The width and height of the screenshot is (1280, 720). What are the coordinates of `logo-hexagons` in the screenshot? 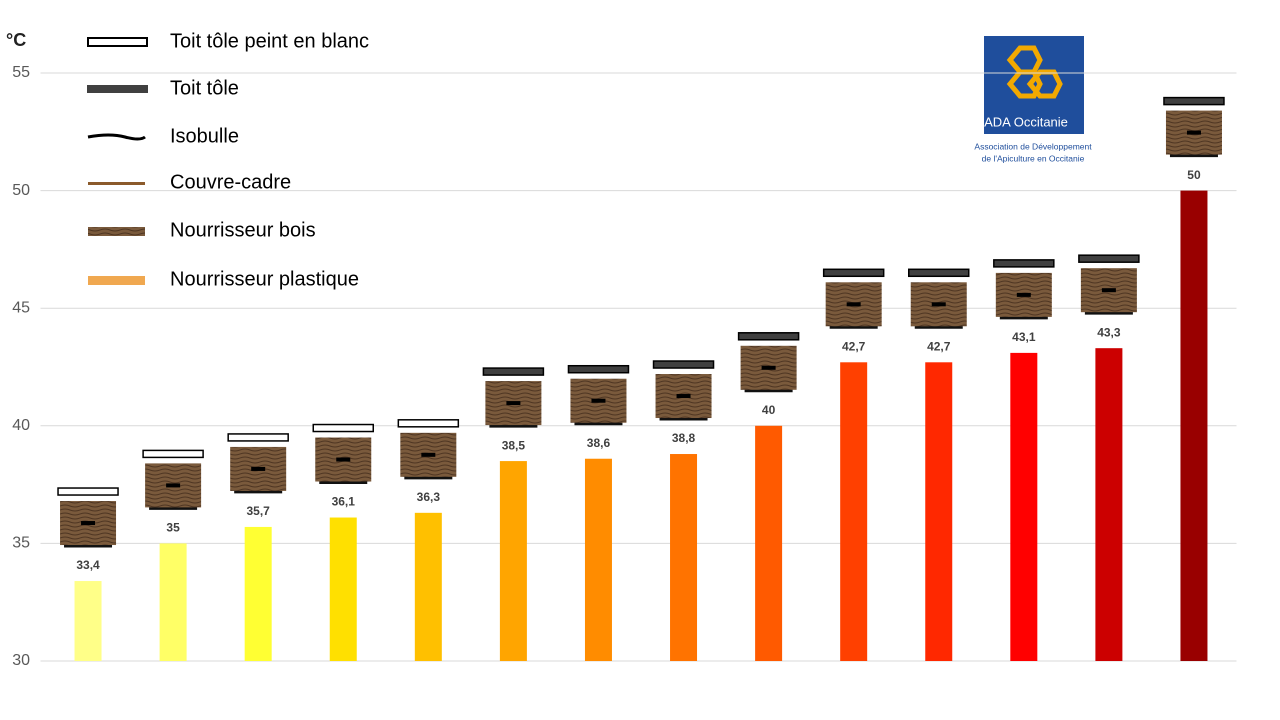 It's located at (1034, 72).